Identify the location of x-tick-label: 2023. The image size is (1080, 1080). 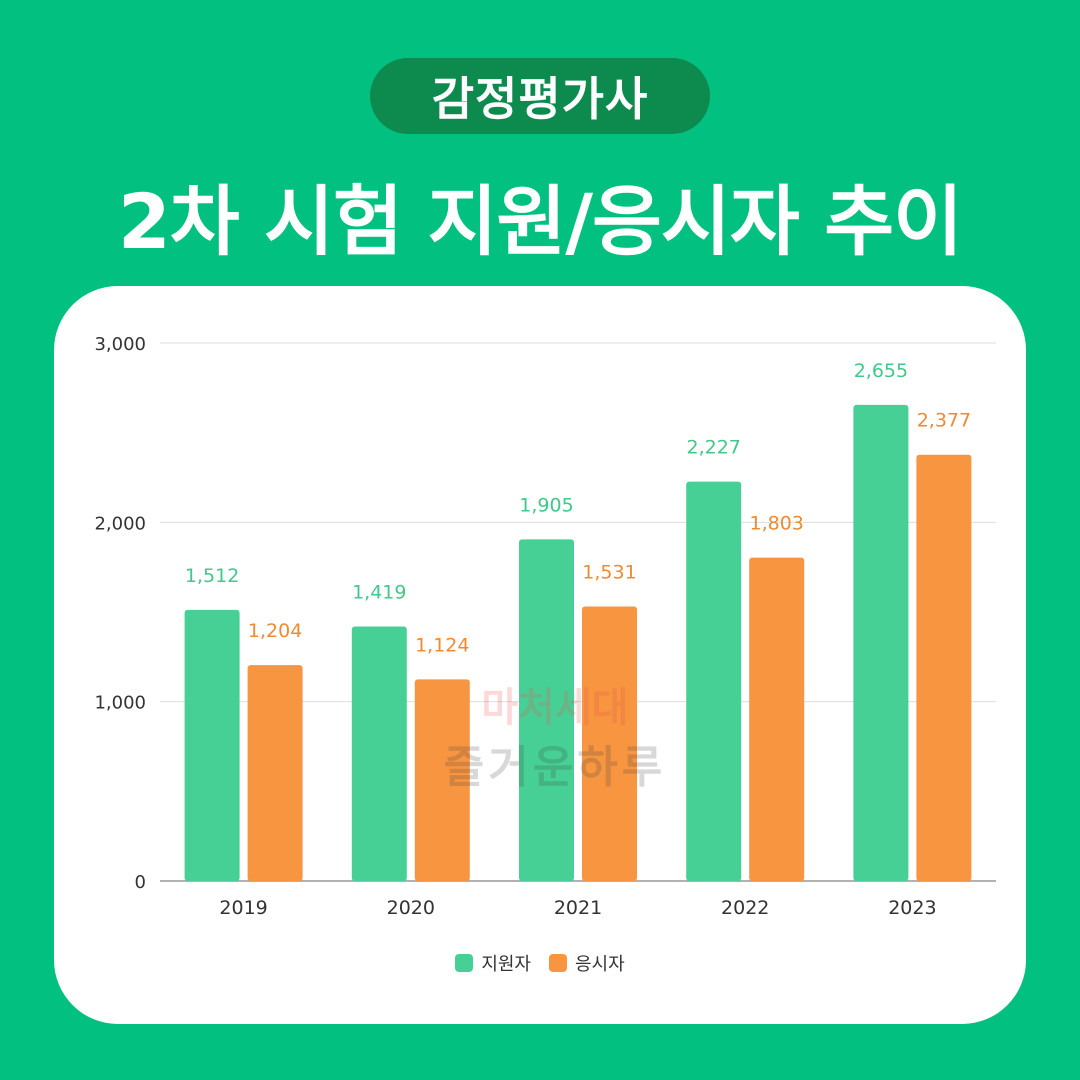
(912, 908).